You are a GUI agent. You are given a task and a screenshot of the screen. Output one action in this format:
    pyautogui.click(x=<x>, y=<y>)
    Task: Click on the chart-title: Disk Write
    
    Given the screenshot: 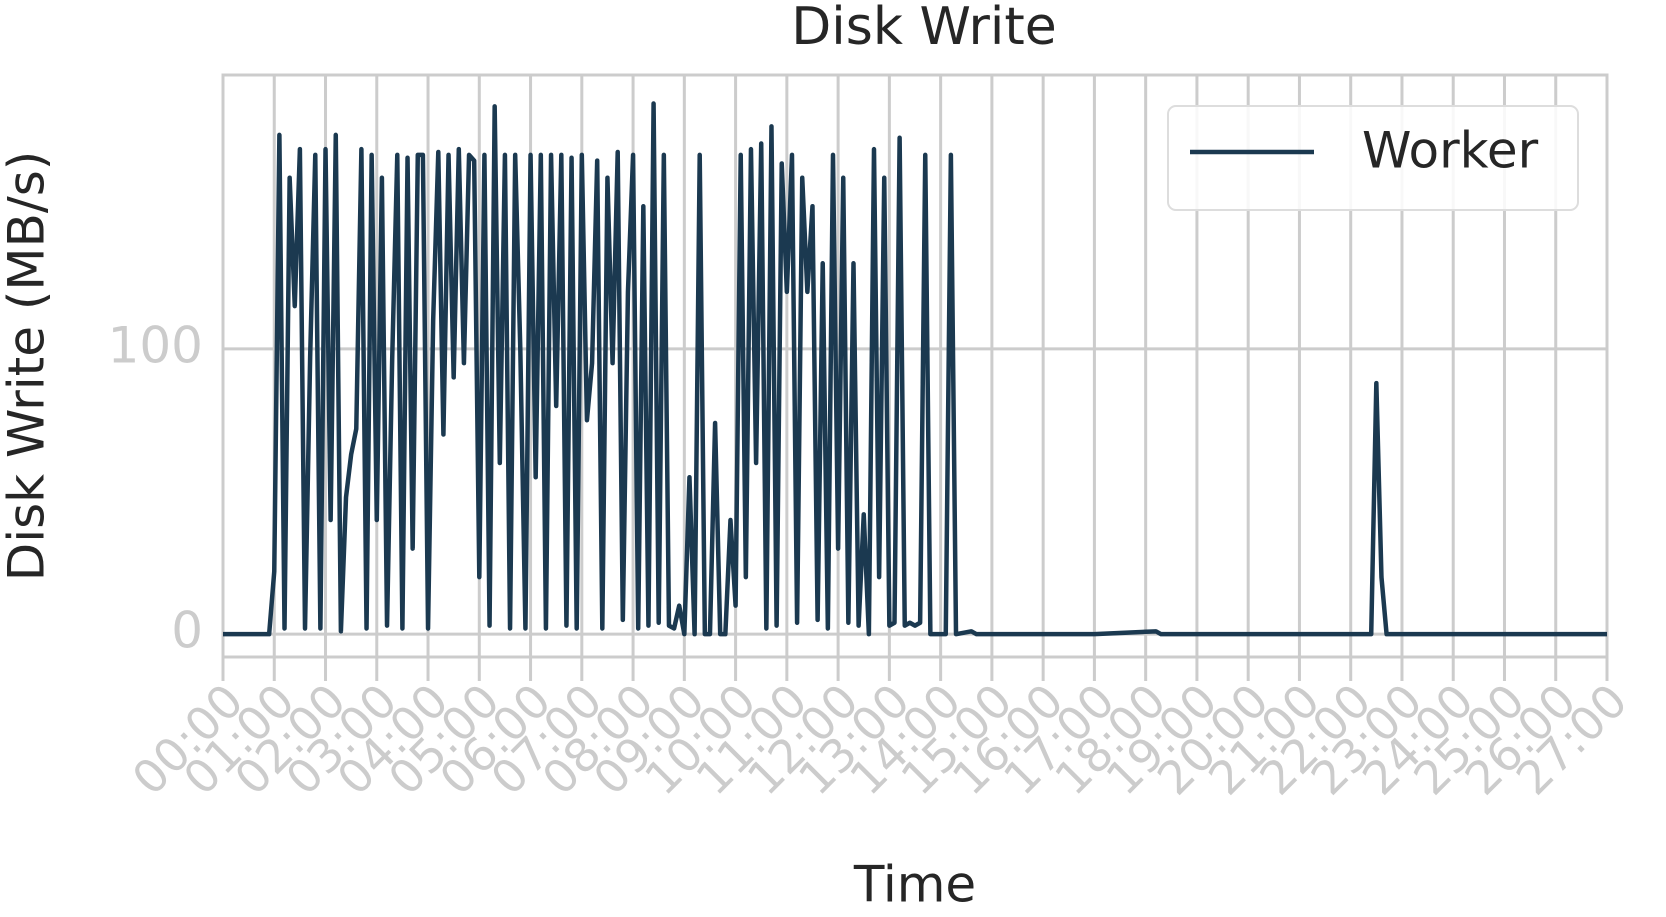 What is the action you would take?
    pyautogui.click(x=924, y=28)
    